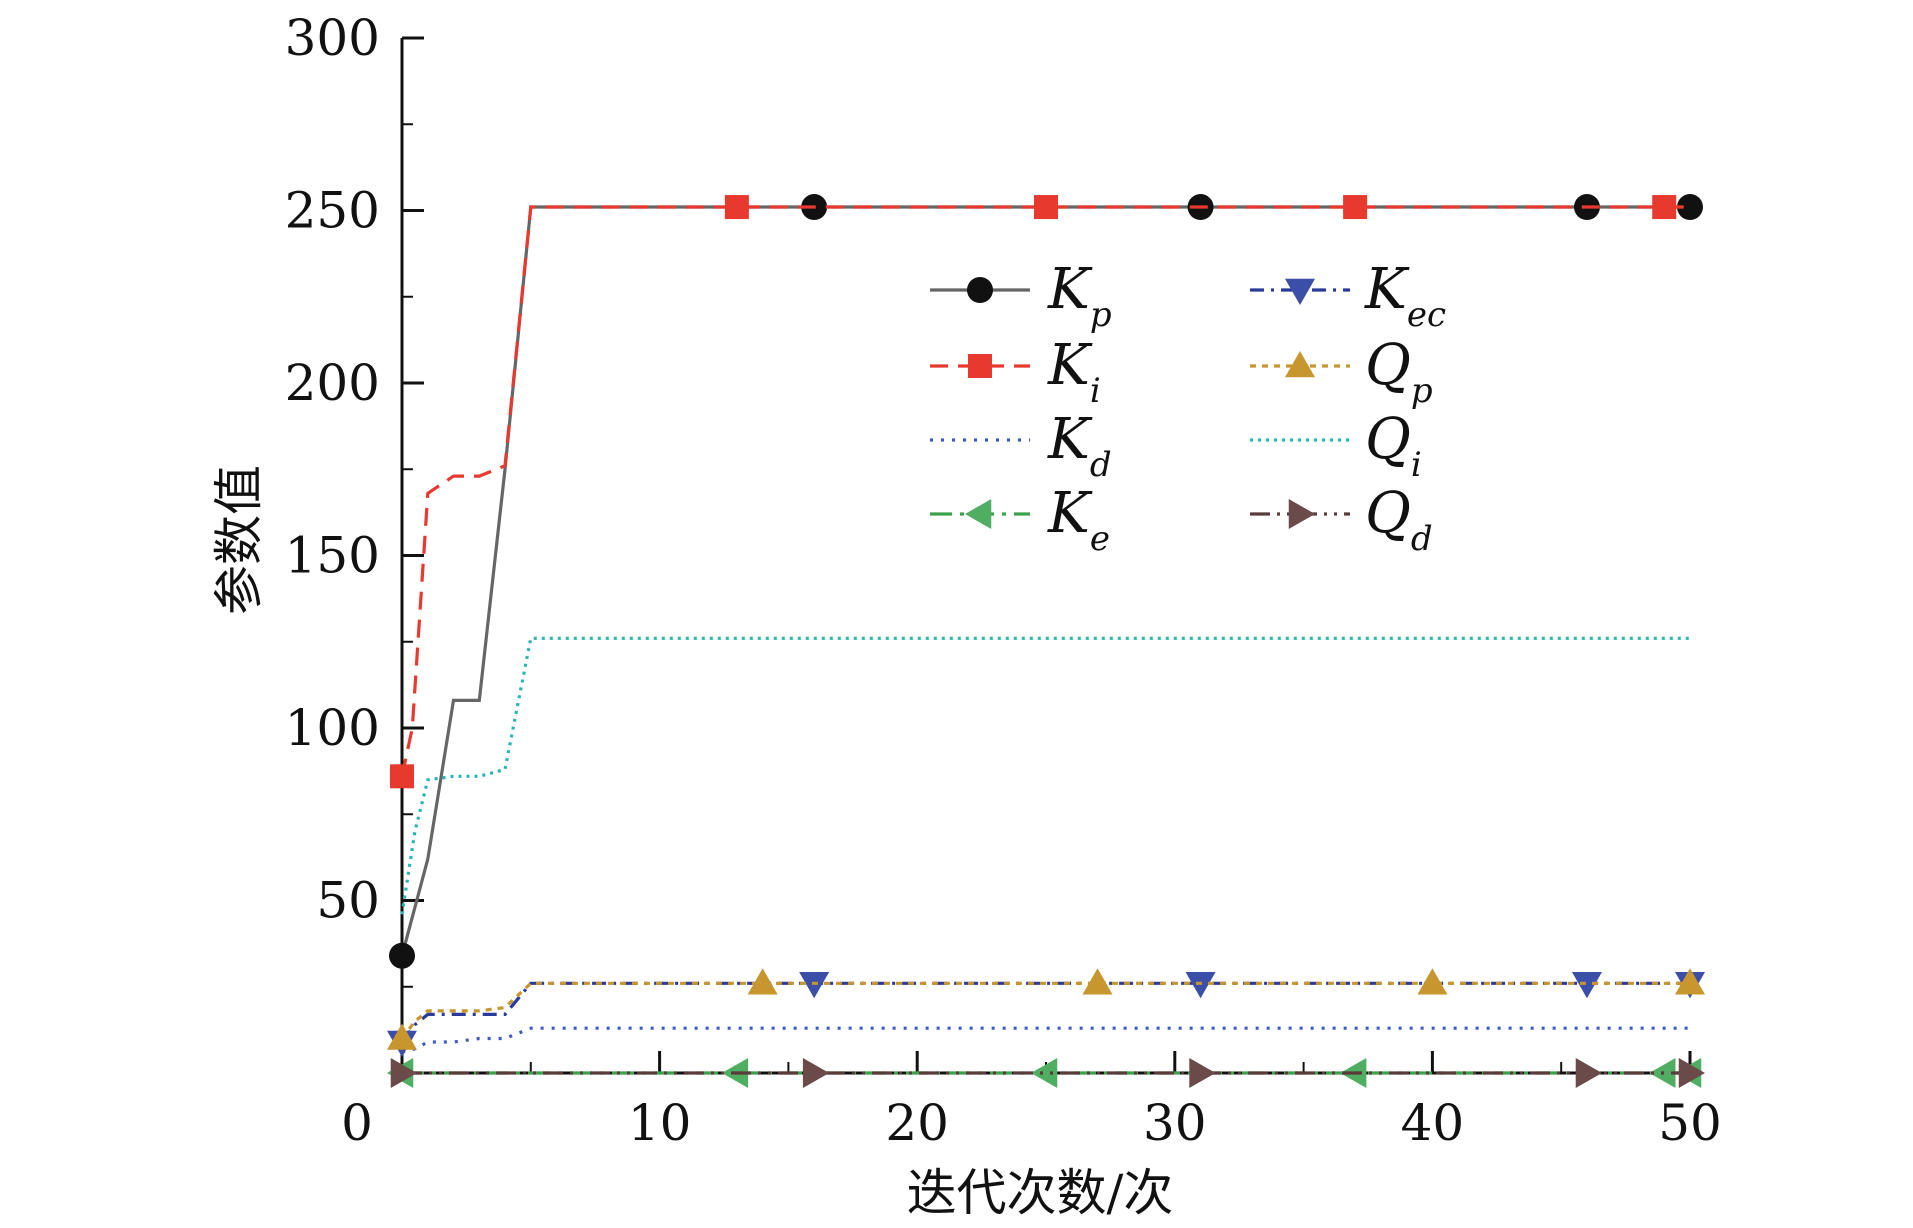  Describe the element at coordinates (1074, 372) in the screenshot. I see `legend-label-ki: Ki` at that location.